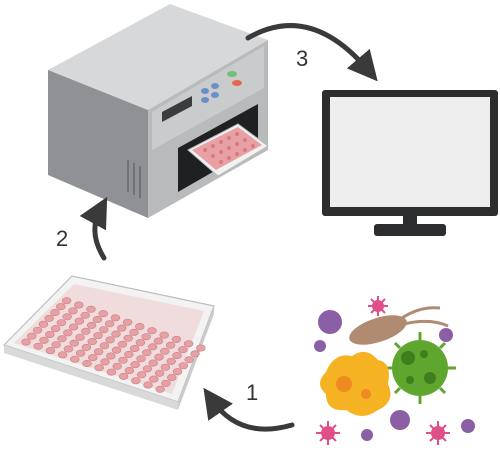  Describe the element at coordinates (394, 370) in the screenshot. I see `microbes-icon` at that location.